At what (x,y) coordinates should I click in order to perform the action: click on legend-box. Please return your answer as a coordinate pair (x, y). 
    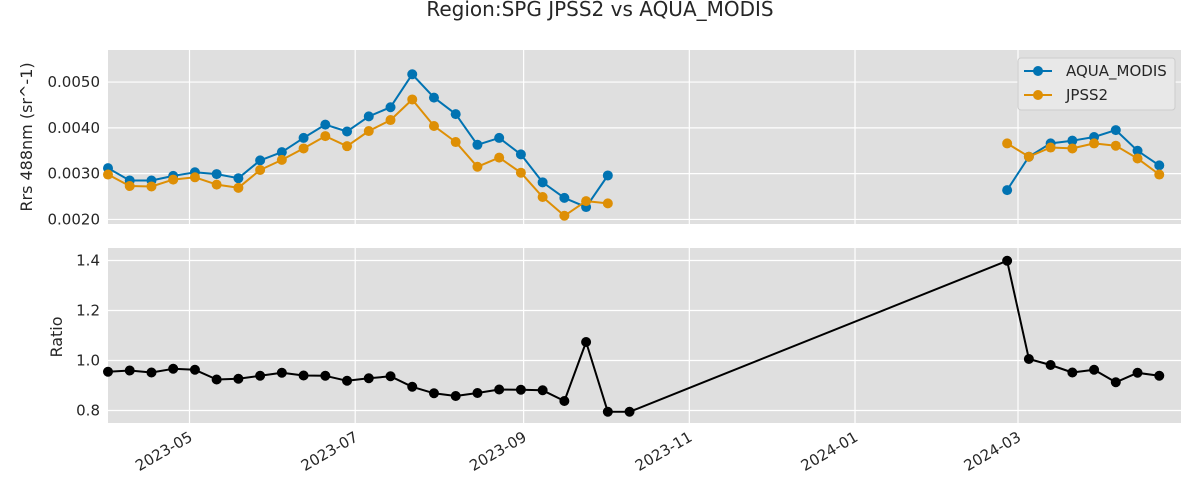
    Looking at the image, I should click on (1096, 84).